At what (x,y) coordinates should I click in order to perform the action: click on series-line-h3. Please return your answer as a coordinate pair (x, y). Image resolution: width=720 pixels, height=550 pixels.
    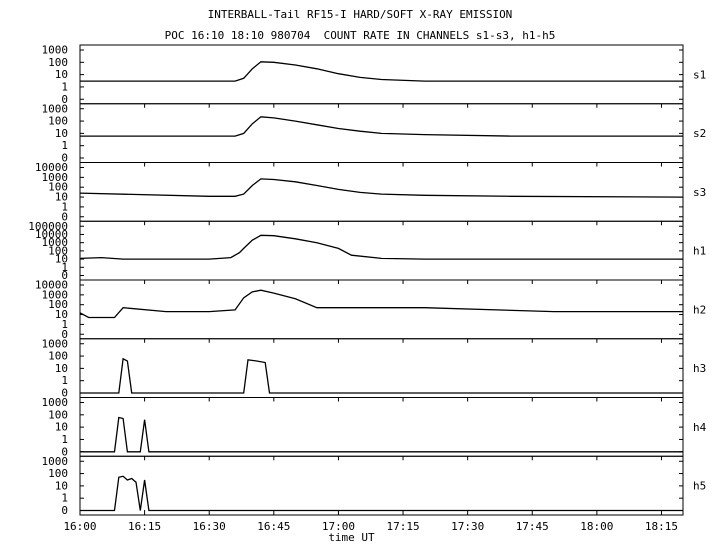
    Looking at the image, I should click on (381, 375).